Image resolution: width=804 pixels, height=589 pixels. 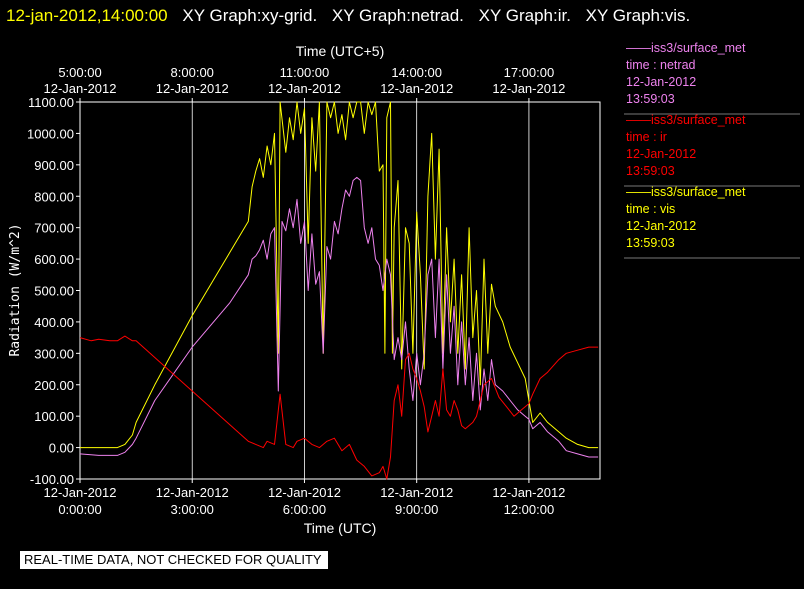 What do you see at coordinates (87, 15) in the screenshot?
I see `title-timestamp: 12-jan-2012,14:00:00` at bounding box center [87, 15].